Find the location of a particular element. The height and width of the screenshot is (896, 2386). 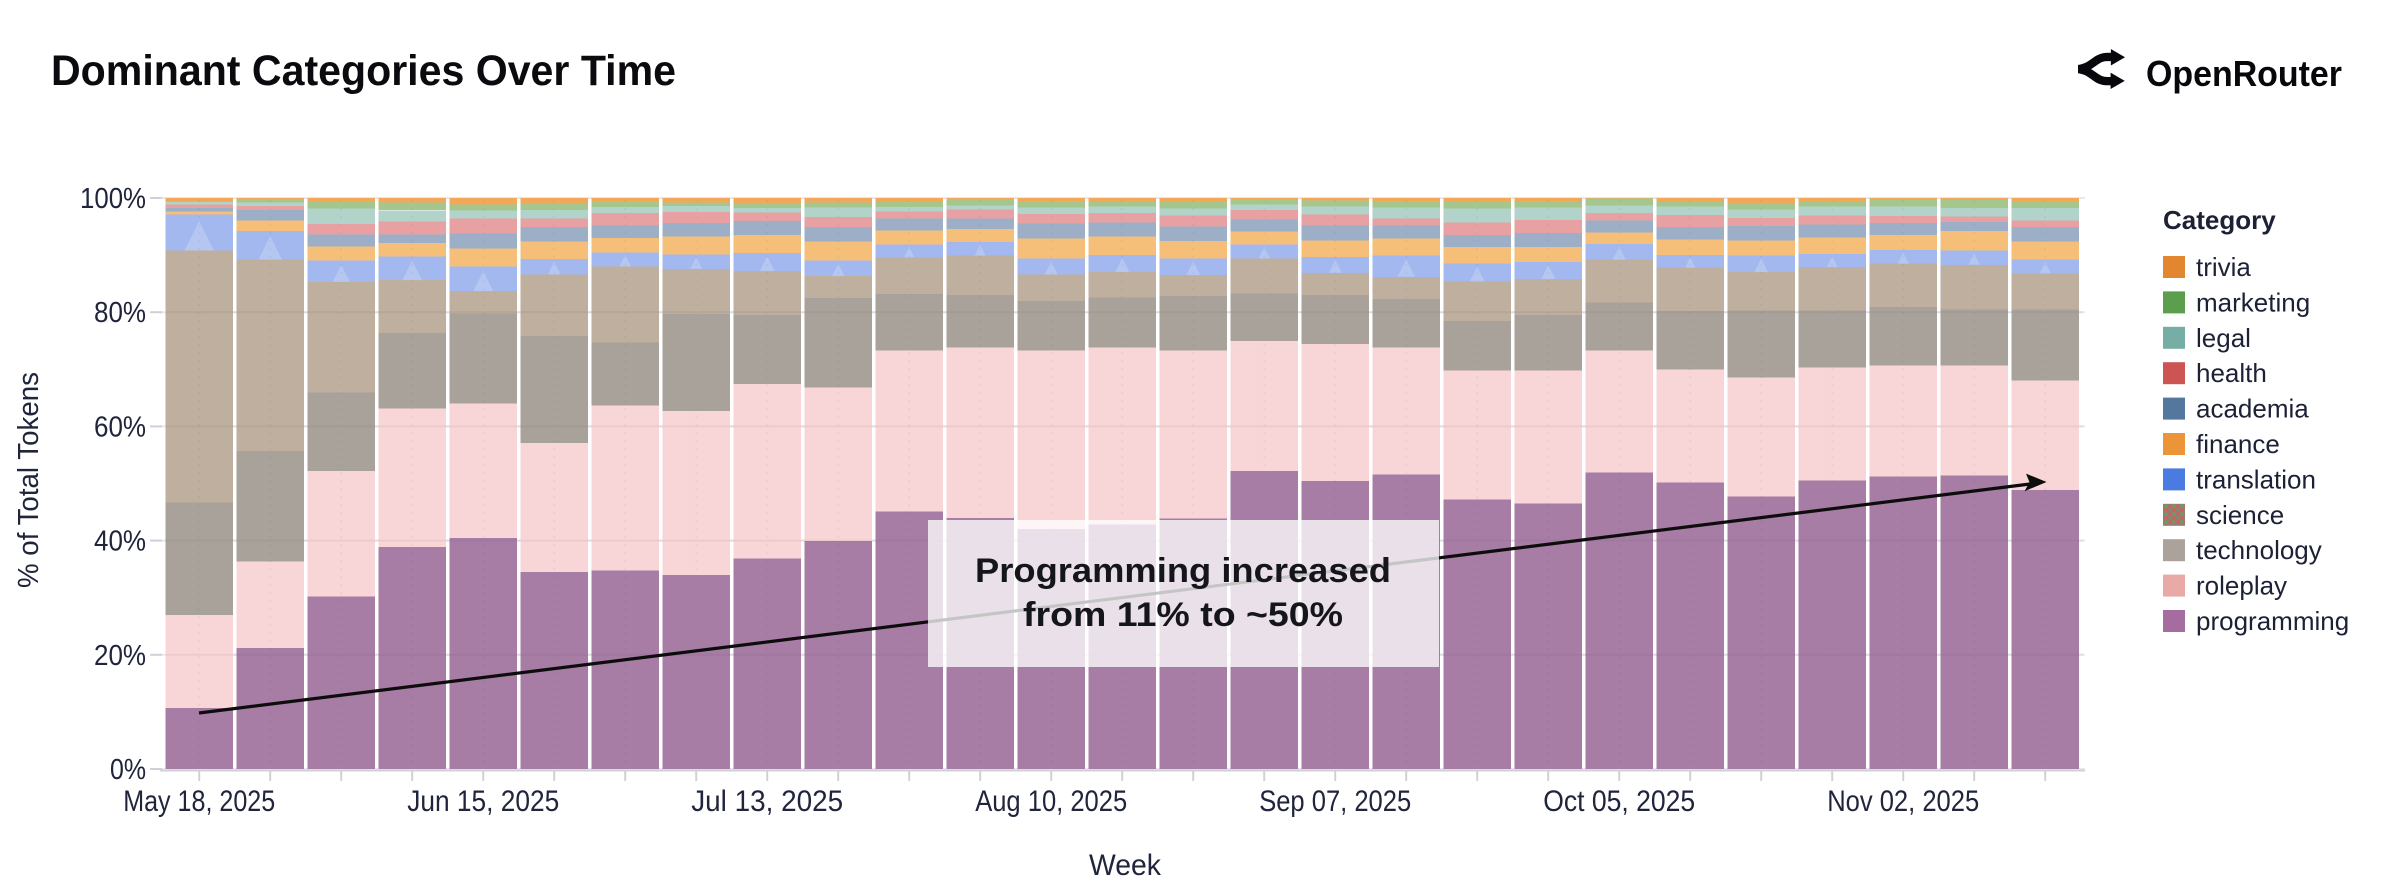

svg-text: Nov 02, 2025 is located at coordinates (1903, 801).